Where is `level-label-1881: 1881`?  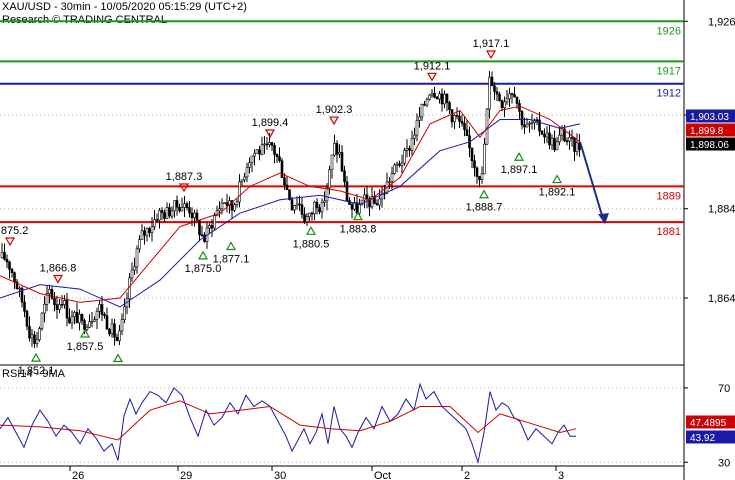
level-label-1881: 1881 is located at coordinates (669, 232).